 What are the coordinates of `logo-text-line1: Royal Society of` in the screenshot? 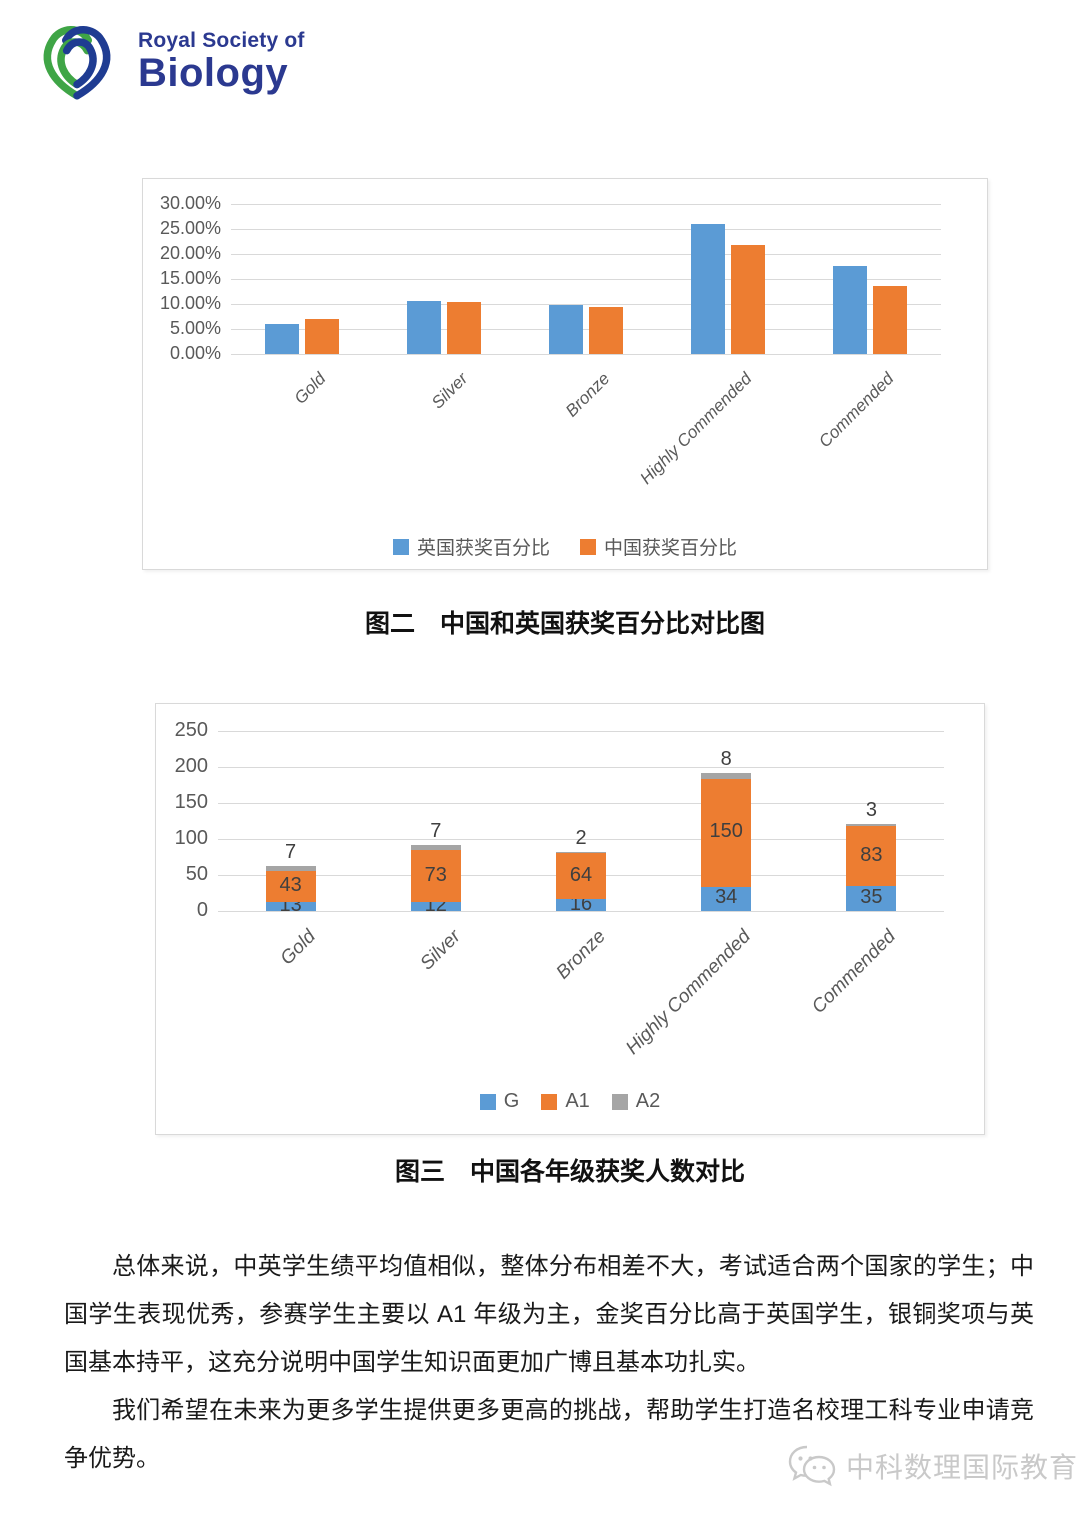 It's located at (221, 40).